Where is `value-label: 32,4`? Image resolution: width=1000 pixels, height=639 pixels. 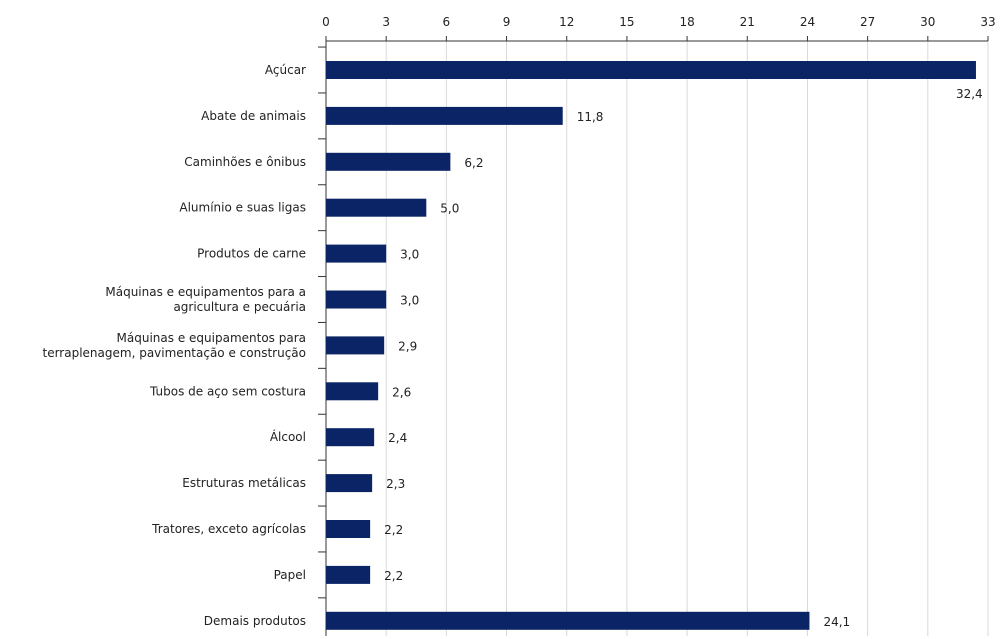 value-label: 32,4 is located at coordinates (969, 94).